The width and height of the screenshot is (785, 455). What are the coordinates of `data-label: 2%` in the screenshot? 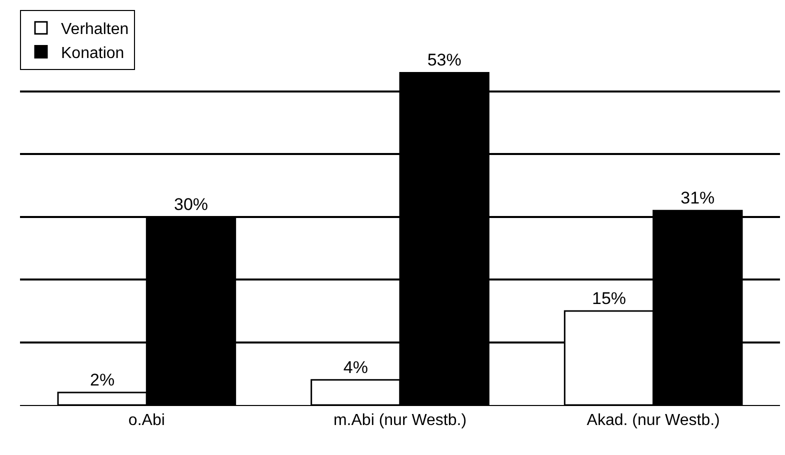 It's located at (102, 380).